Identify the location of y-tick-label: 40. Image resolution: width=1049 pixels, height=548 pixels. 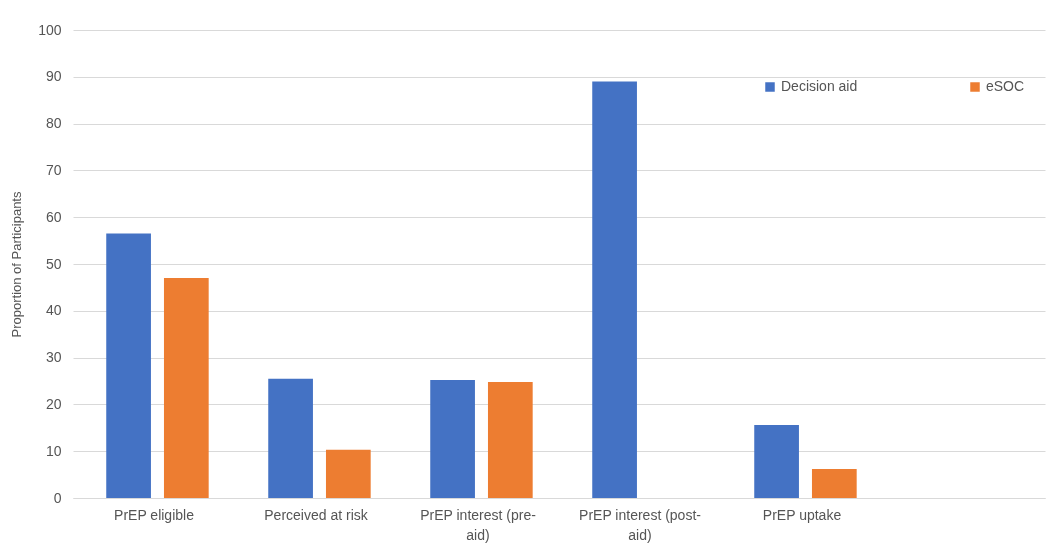
(53, 310).